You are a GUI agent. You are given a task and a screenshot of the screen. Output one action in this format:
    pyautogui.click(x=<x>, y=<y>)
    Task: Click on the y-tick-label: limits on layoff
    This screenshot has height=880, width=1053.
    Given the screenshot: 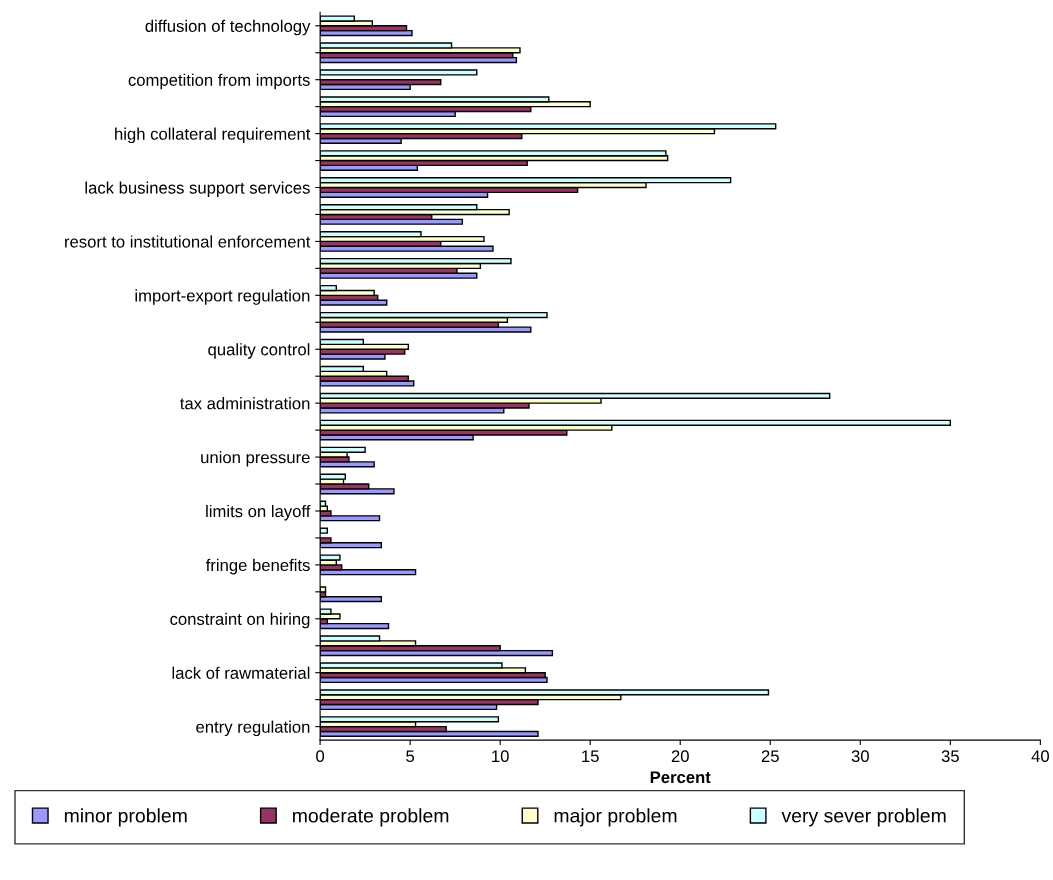 What is the action you would take?
    pyautogui.click(x=258, y=512)
    